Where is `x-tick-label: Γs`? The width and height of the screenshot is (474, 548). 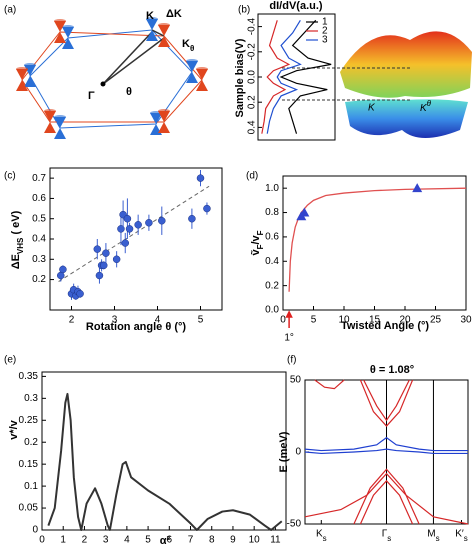 x-tick-label: Γs is located at coordinates (387, 536).